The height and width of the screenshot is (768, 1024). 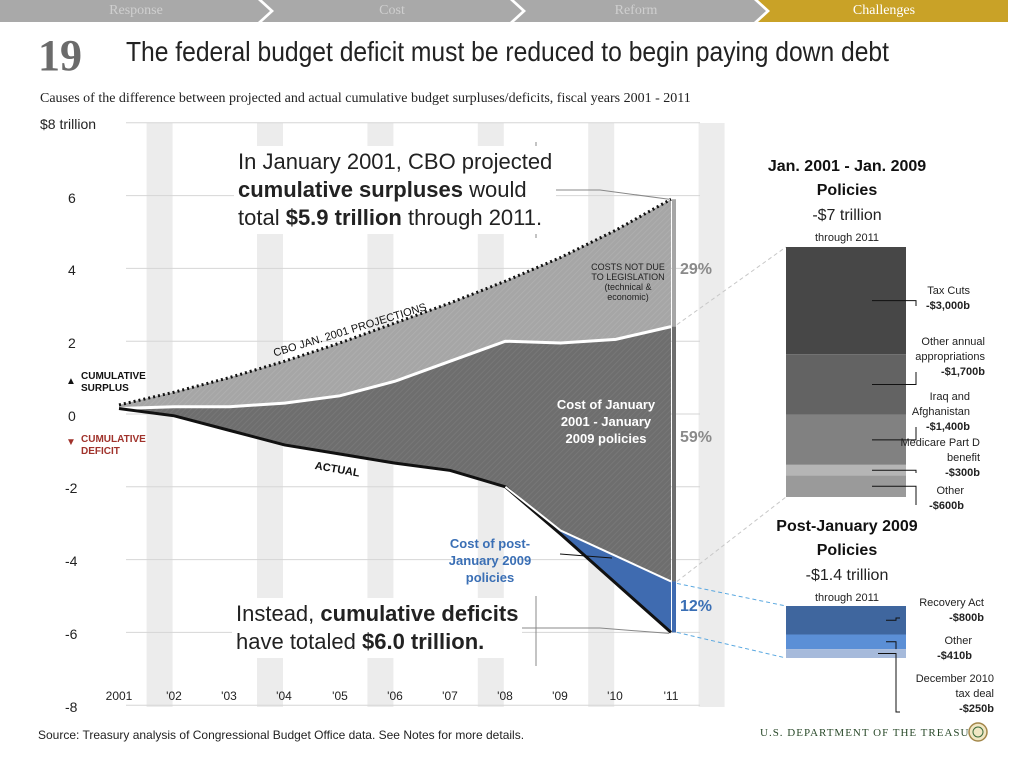 I want to click on stack-2001-2009, so click(x=851, y=376).